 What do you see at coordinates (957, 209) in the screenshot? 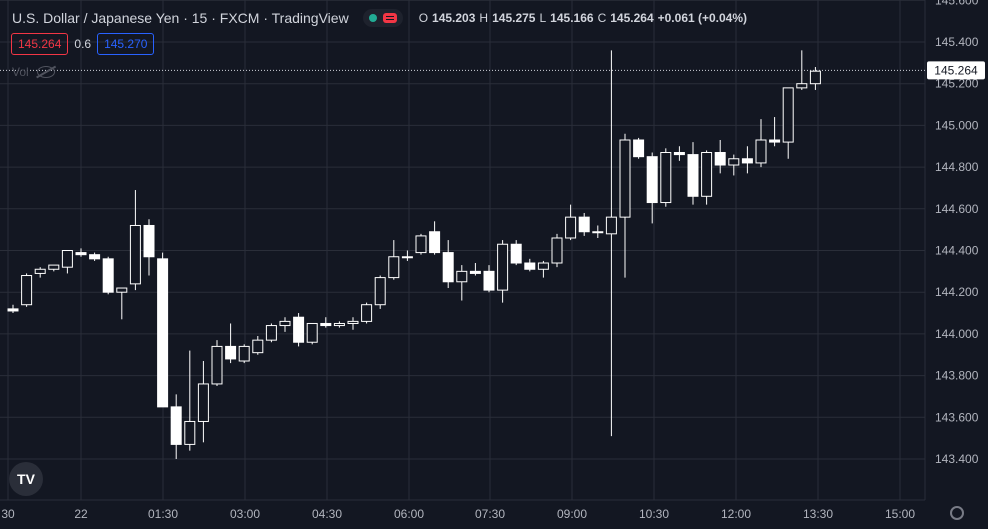
I see `y-tick-label: 144.600` at bounding box center [957, 209].